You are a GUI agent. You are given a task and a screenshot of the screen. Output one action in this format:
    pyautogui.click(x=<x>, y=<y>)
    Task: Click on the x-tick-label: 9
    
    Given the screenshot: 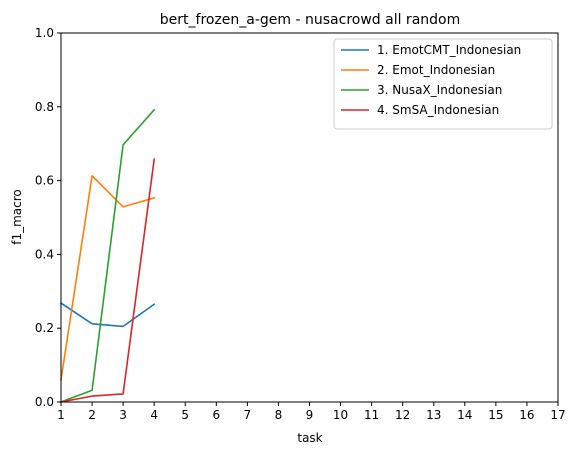 What is the action you would take?
    pyautogui.click(x=310, y=415)
    